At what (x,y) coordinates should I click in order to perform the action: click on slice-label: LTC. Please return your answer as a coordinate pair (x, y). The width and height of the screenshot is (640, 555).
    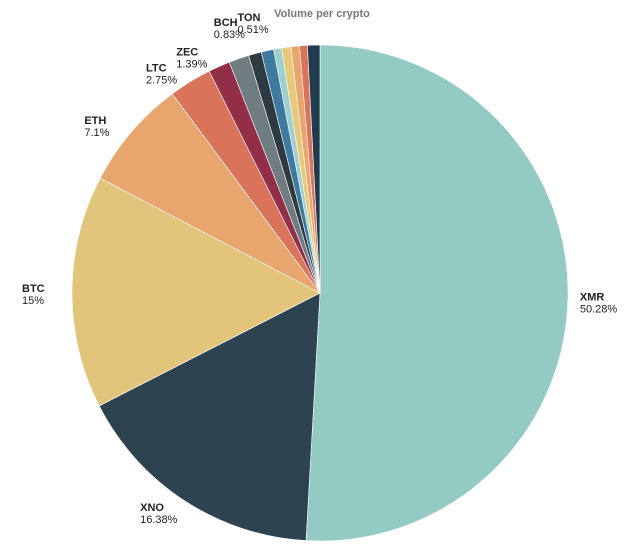
    Looking at the image, I should click on (156, 68).